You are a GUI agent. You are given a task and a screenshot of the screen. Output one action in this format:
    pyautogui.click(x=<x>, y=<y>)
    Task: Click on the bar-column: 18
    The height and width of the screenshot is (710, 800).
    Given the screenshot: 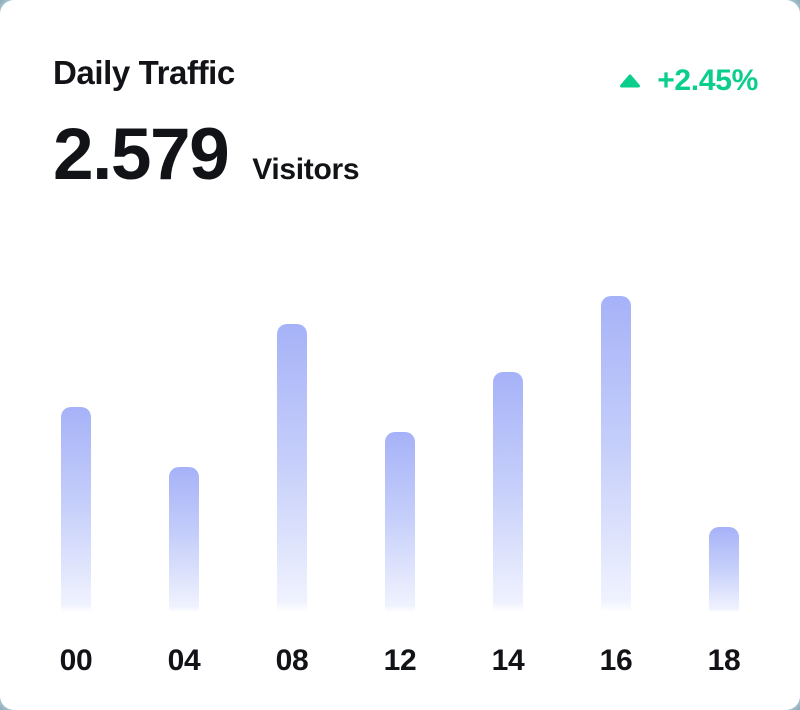 What is the action you would take?
    pyautogui.click(x=724, y=486)
    